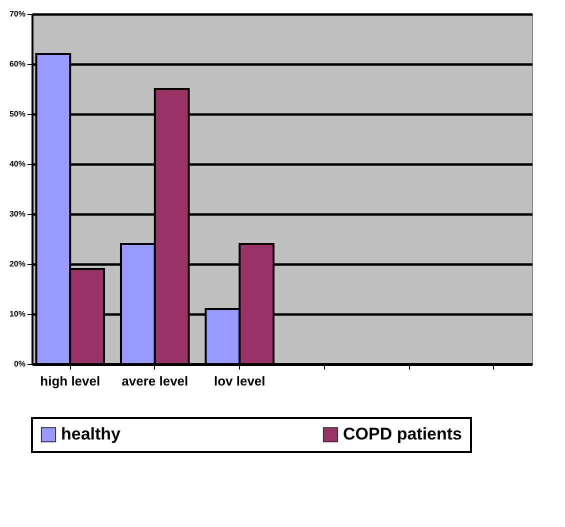 This screenshot has width=565, height=527. I want to click on y-tick-label: 60%, so click(17, 64).